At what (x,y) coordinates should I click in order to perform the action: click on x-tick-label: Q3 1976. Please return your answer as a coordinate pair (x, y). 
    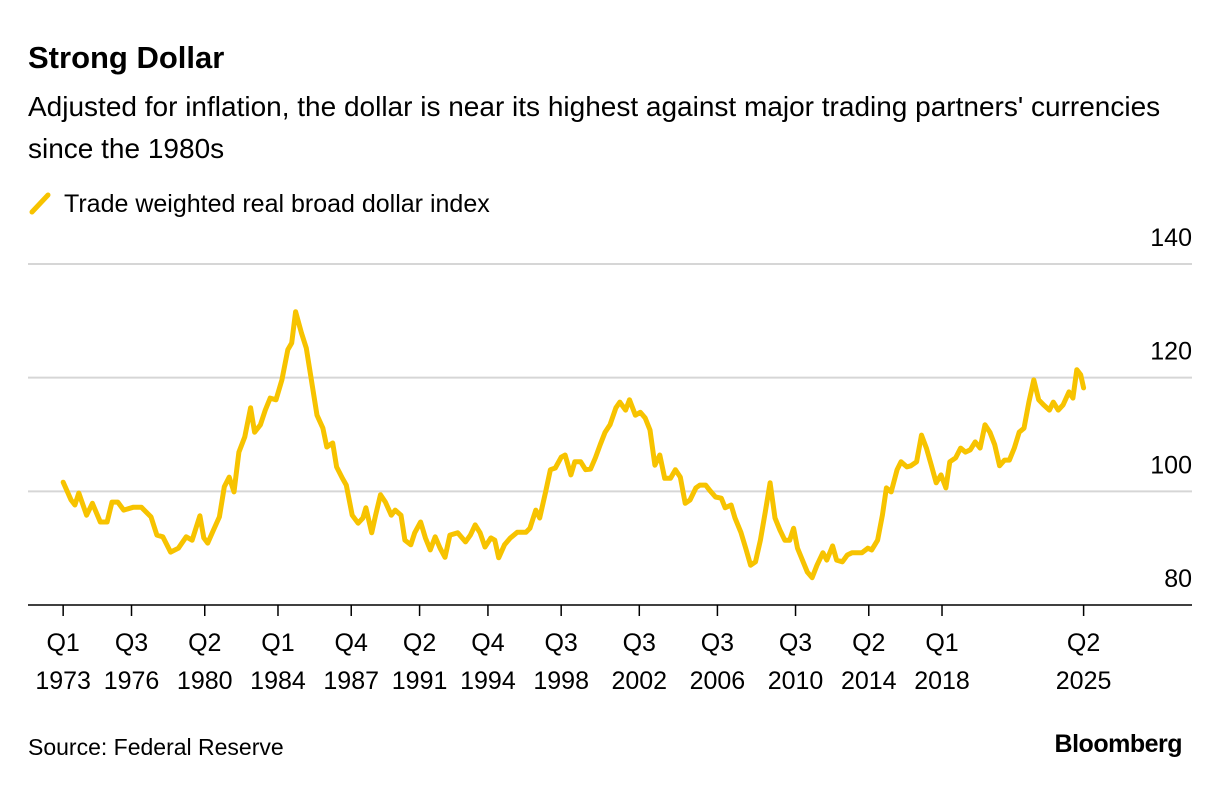
    Looking at the image, I should click on (132, 662).